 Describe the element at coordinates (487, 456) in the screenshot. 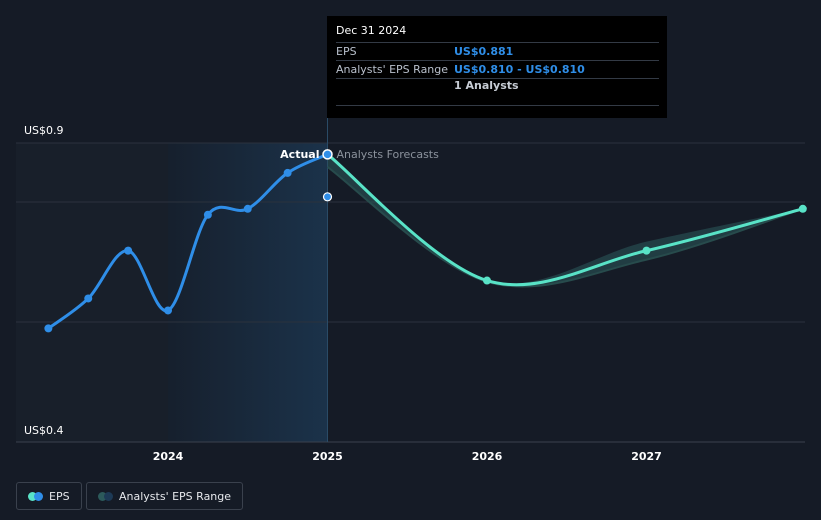

I see `x-tick-label-2026: 2026` at that location.